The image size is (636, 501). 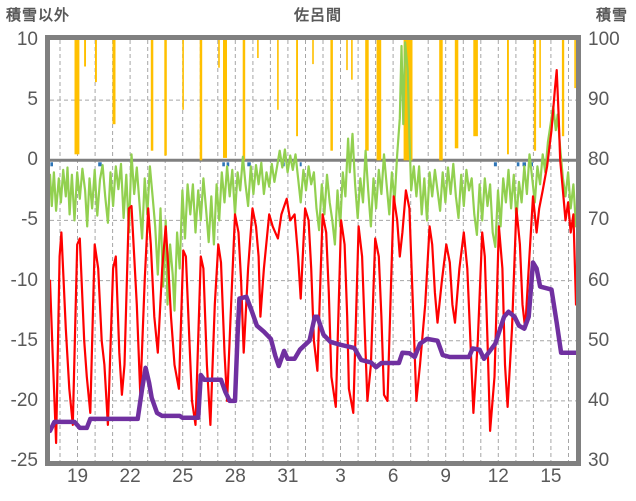 I want to click on left-axis-tick-label: -5, so click(x=29, y=220).